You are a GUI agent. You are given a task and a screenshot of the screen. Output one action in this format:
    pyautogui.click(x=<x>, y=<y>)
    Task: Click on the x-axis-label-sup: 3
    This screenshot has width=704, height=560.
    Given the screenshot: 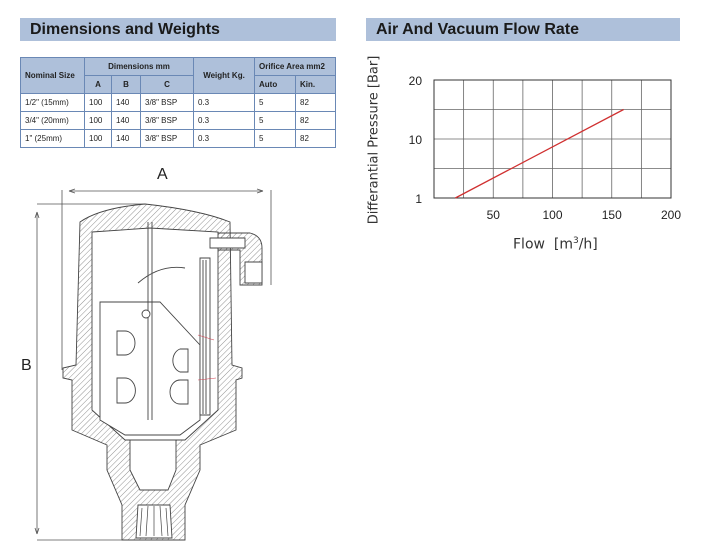 What is the action you would take?
    pyautogui.click(x=575, y=241)
    